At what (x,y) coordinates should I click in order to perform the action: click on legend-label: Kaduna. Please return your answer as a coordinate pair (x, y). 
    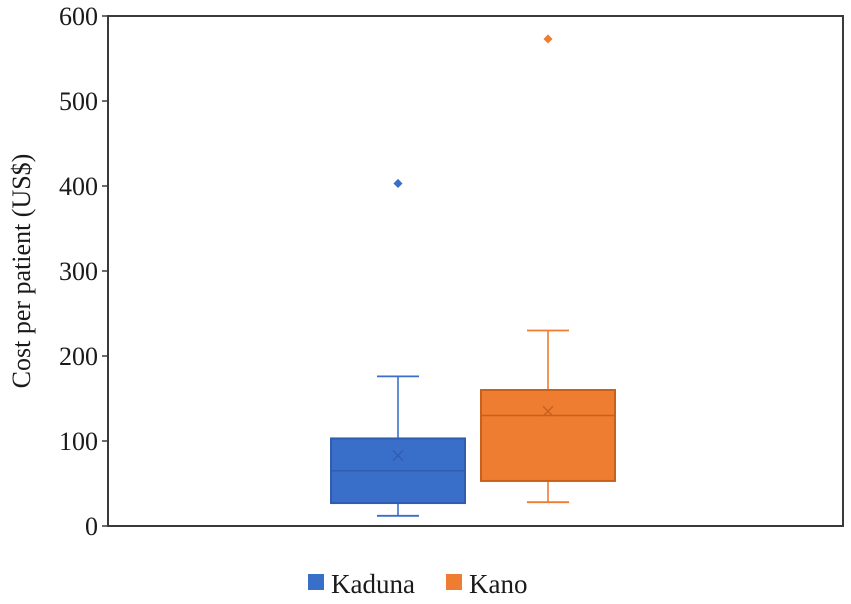
    Looking at the image, I should click on (373, 584).